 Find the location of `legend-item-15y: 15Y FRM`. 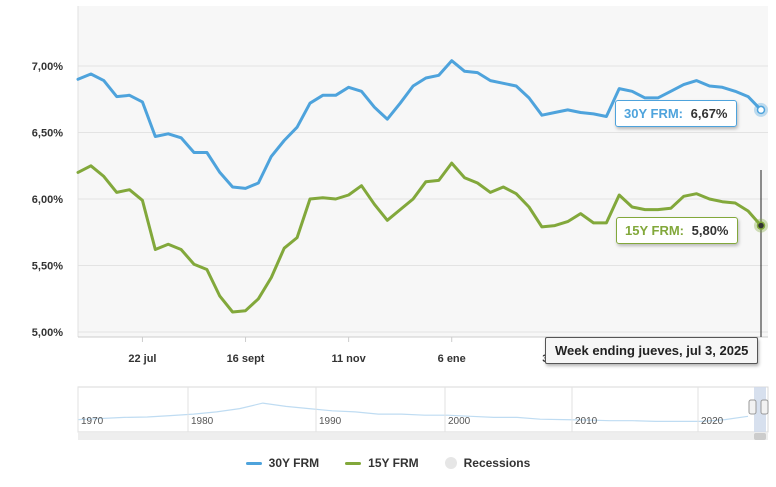

legend-item-15y: 15Y FRM is located at coordinates (382, 463).